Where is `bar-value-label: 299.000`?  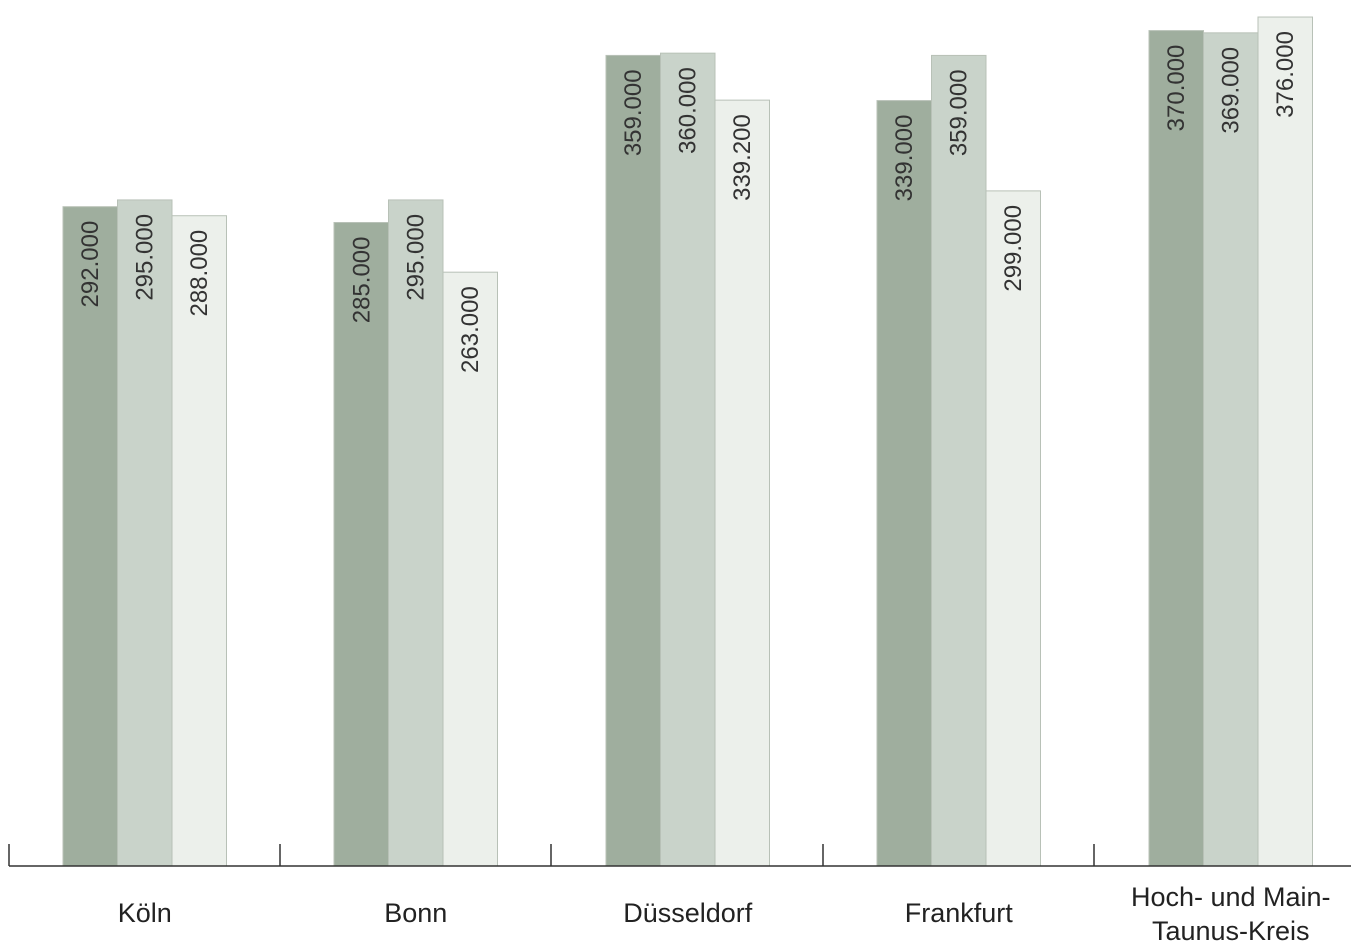
bar-value-label: 299.000 is located at coordinates (1013, 248).